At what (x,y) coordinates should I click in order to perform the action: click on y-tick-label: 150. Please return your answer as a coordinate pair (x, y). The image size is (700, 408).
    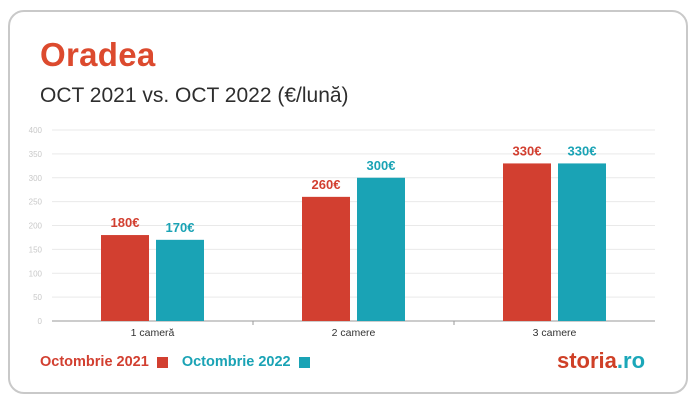
    Looking at the image, I should click on (36, 249).